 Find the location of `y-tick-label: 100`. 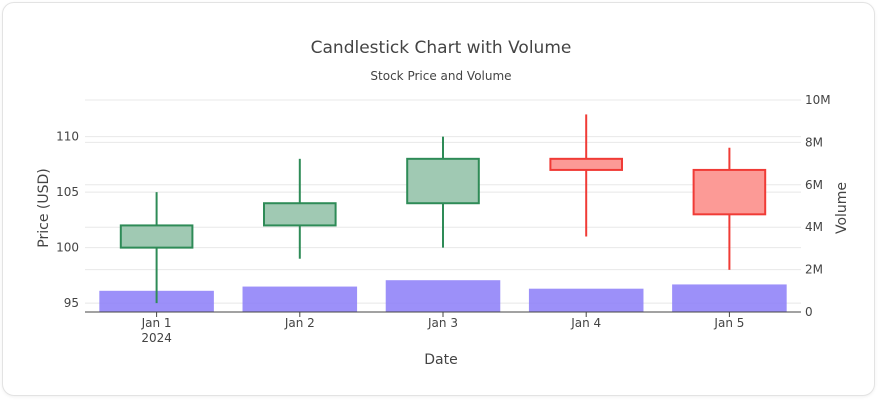

y-tick-label: 100 is located at coordinates (67, 248).